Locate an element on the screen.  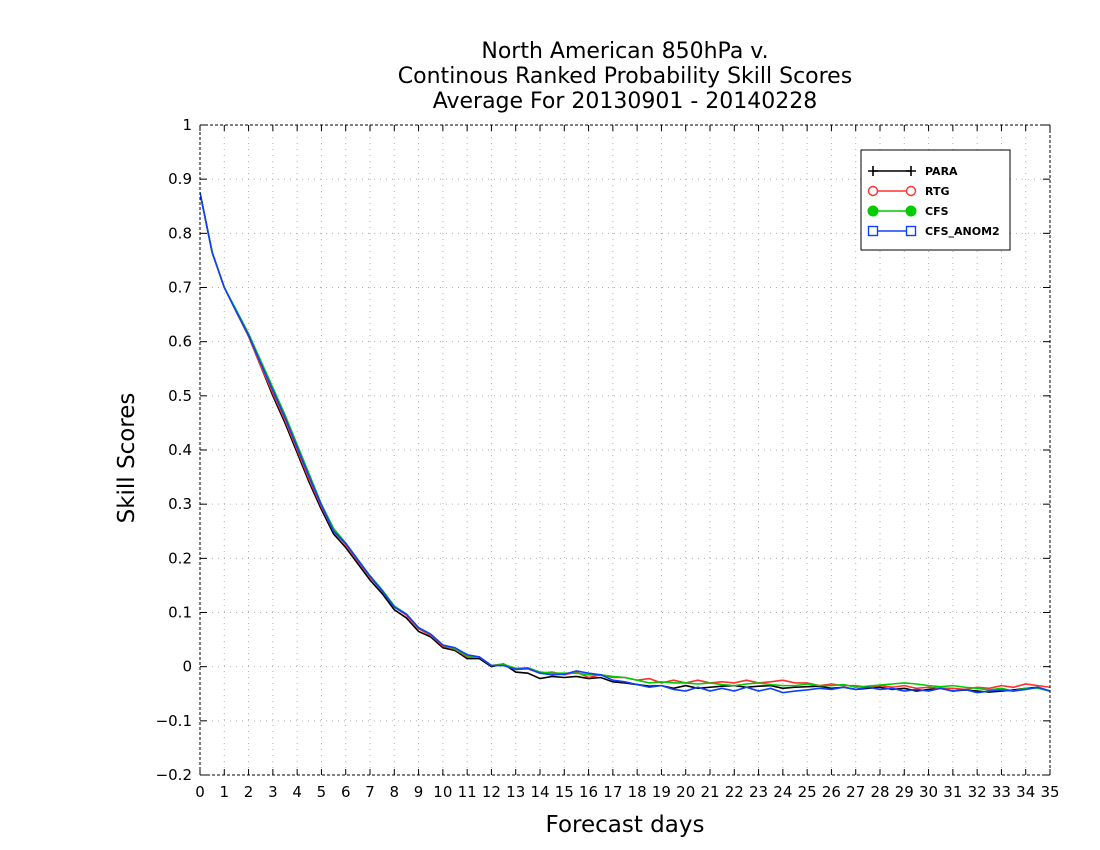
x-tick-label: 9 is located at coordinates (419, 792).